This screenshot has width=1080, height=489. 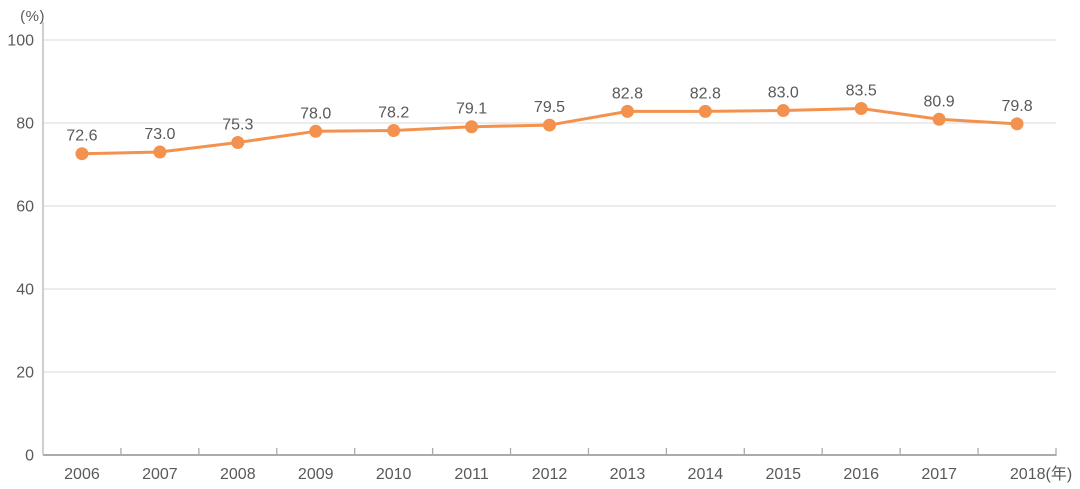 What do you see at coordinates (238, 474) in the screenshot?
I see `x-tick-label: 2008` at bounding box center [238, 474].